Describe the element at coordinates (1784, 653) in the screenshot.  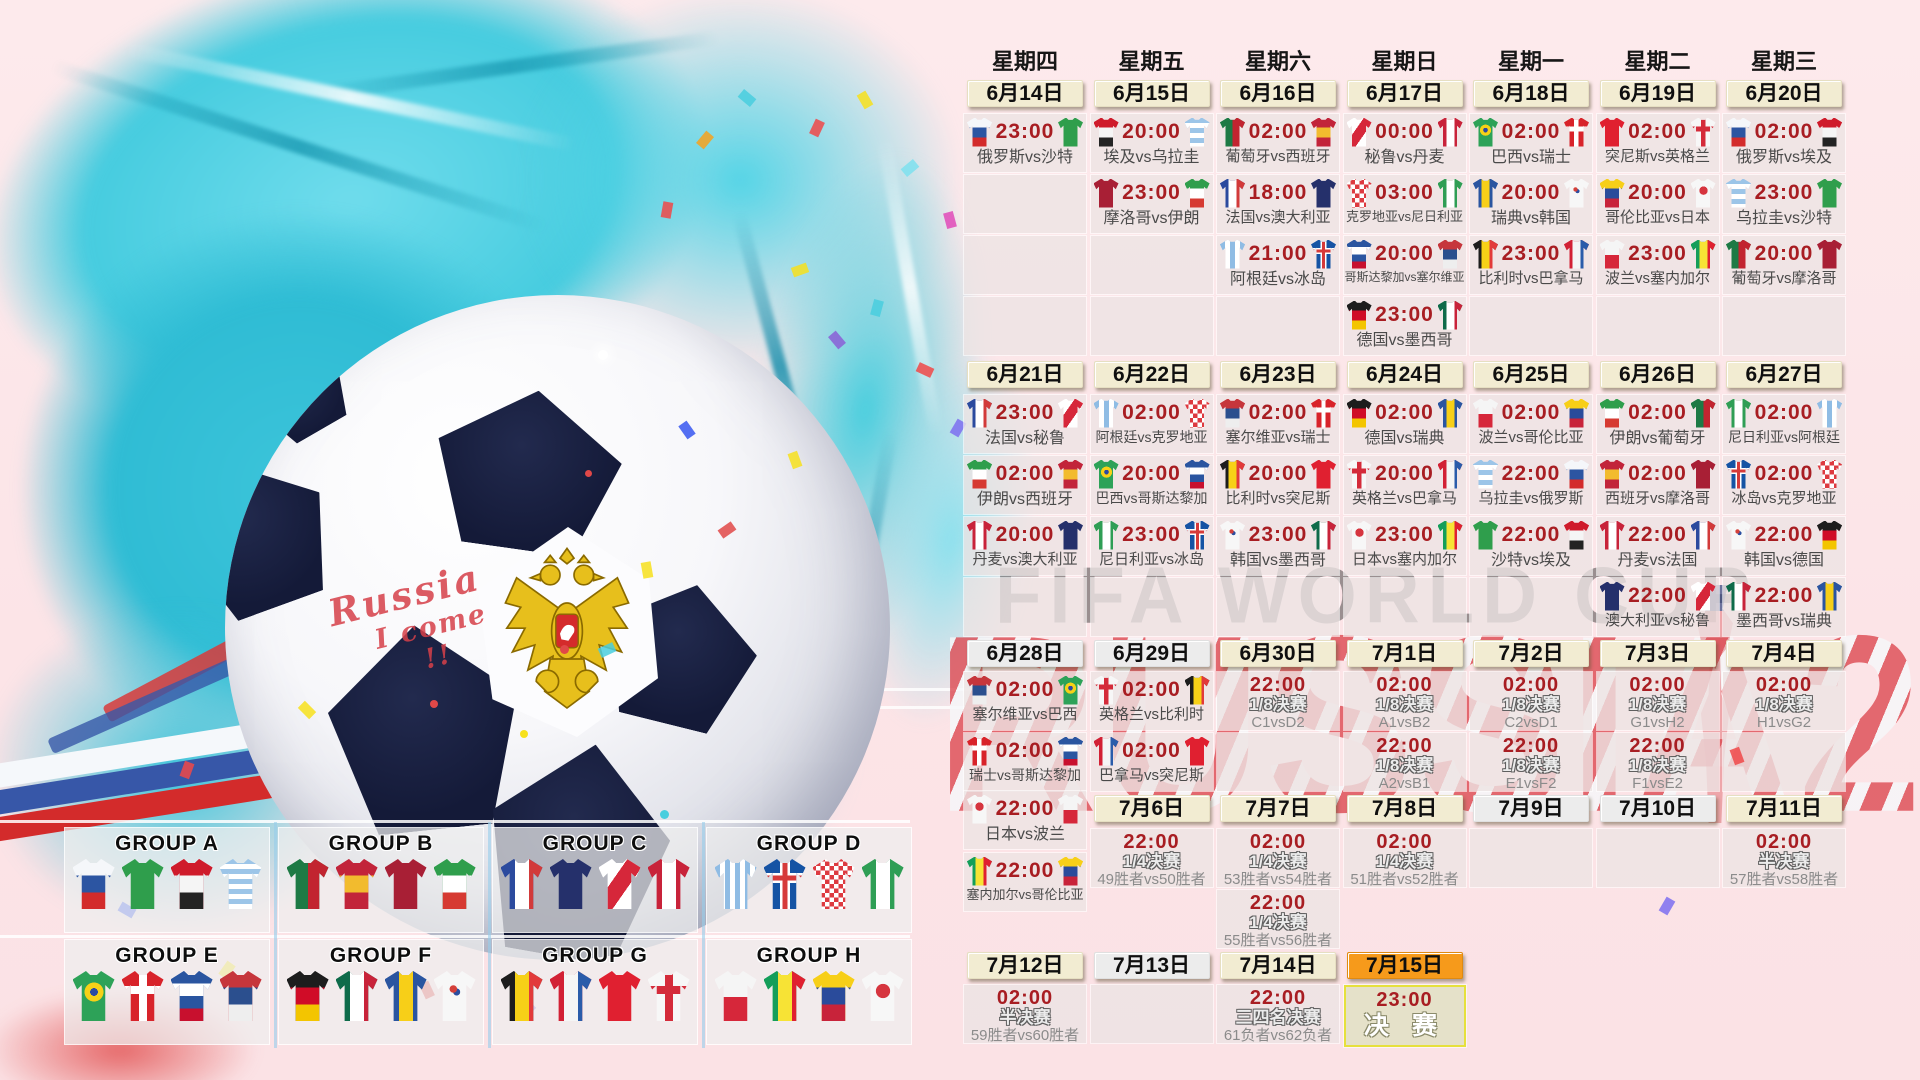
I see `date-chip: 7月4日` at that location.